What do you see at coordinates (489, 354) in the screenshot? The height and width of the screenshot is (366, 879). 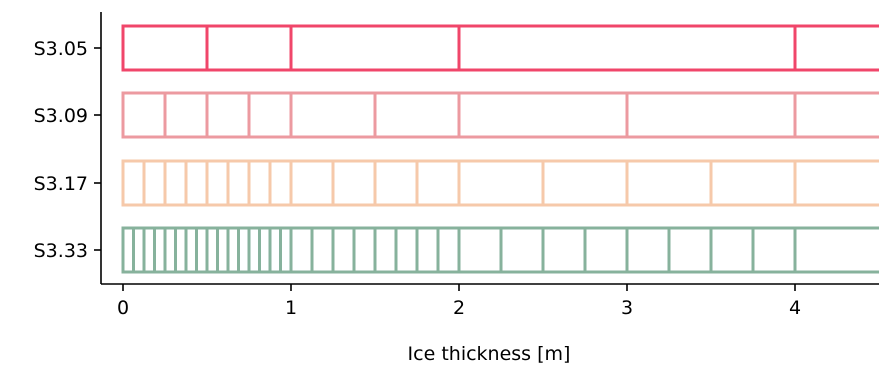 I see `x-axis-label: Ice thickness [m]` at bounding box center [489, 354].